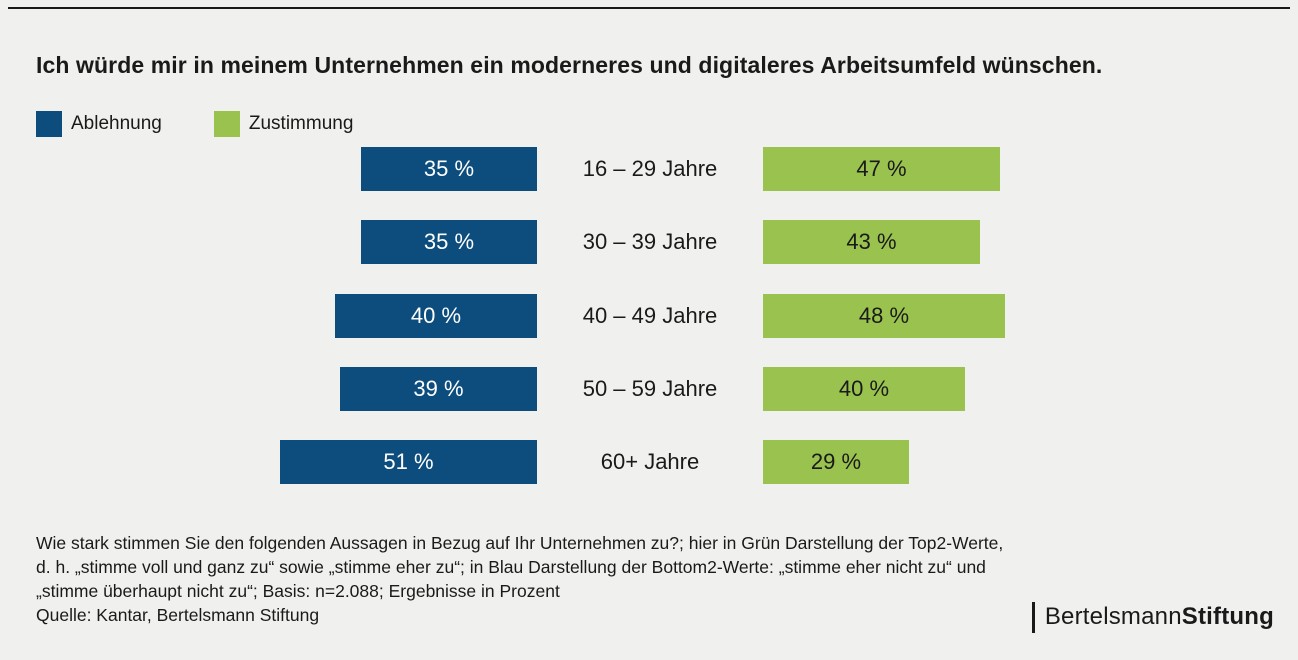  I want to click on bar-row: 35 % 30 – 39 Jahre 43 %, so click(649, 242).